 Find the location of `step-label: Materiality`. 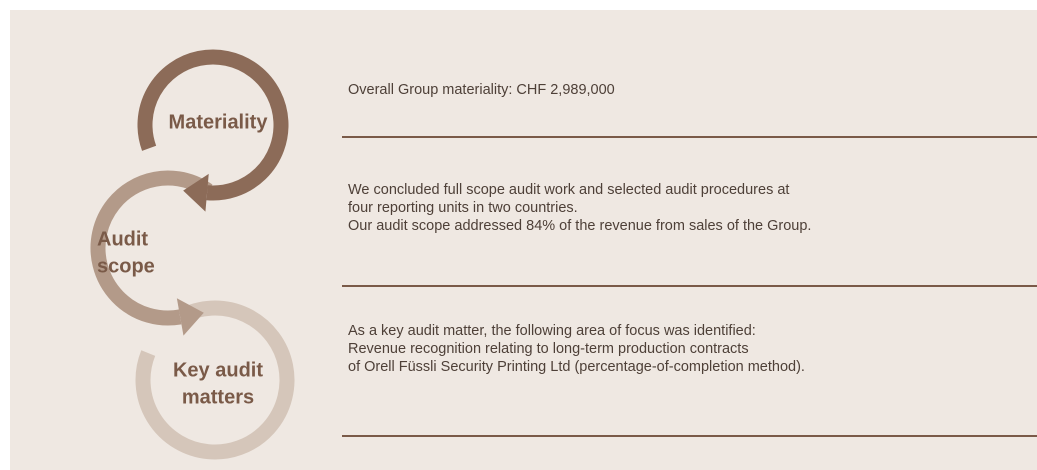

step-label: Materiality is located at coordinates (219, 122).